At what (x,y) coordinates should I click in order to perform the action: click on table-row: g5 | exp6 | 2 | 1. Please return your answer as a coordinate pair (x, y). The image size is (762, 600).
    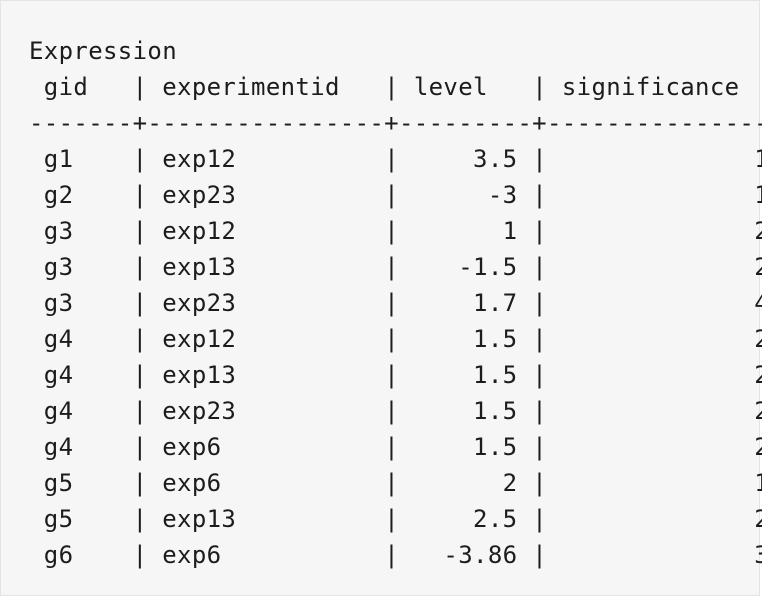
    Looking at the image, I should click on (395, 483).